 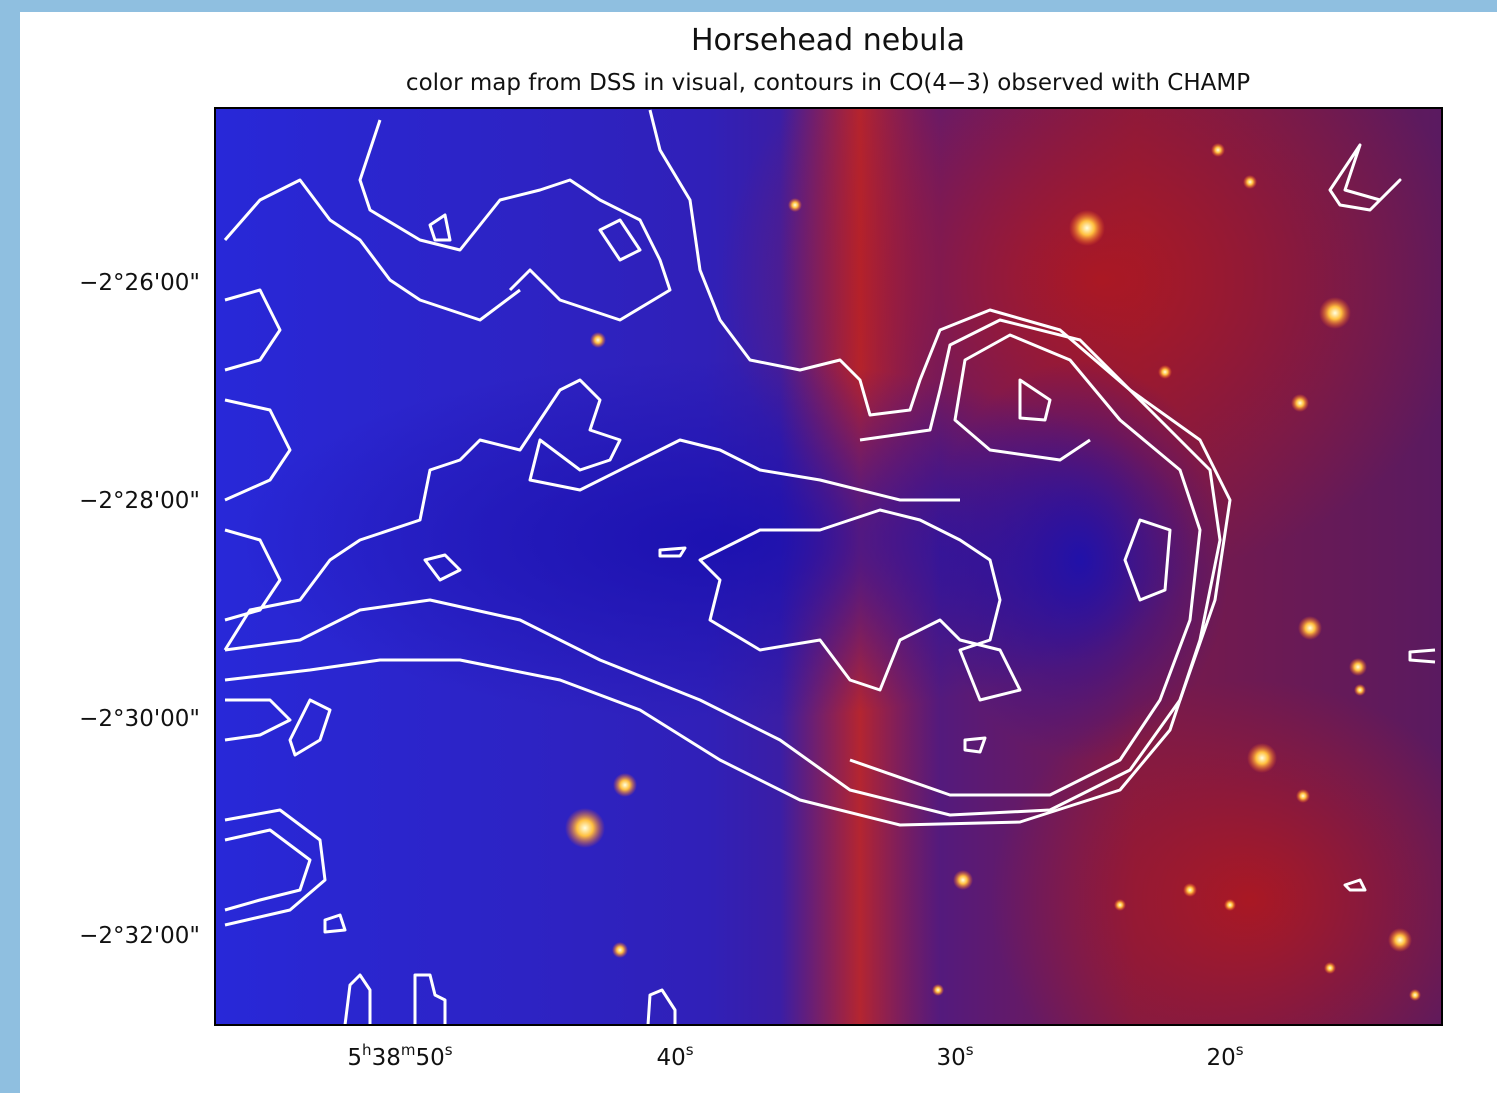 What do you see at coordinates (386, 1058) in the screenshot?
I see `tick-number: 38` at bounding box center [386, 1058].